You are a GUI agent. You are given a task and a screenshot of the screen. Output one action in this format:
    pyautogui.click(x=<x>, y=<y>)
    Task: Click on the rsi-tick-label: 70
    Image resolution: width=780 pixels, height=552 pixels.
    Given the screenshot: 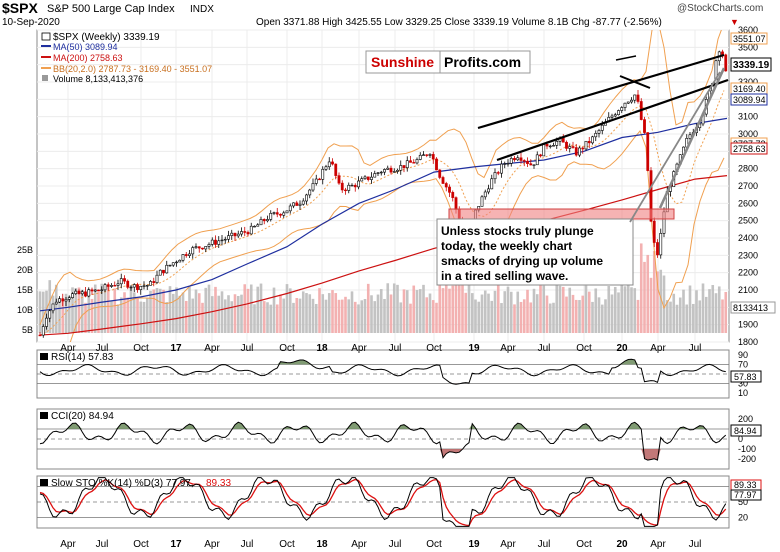 What is the action you would take?
    pyautogui.click(x=743, y=364)
    